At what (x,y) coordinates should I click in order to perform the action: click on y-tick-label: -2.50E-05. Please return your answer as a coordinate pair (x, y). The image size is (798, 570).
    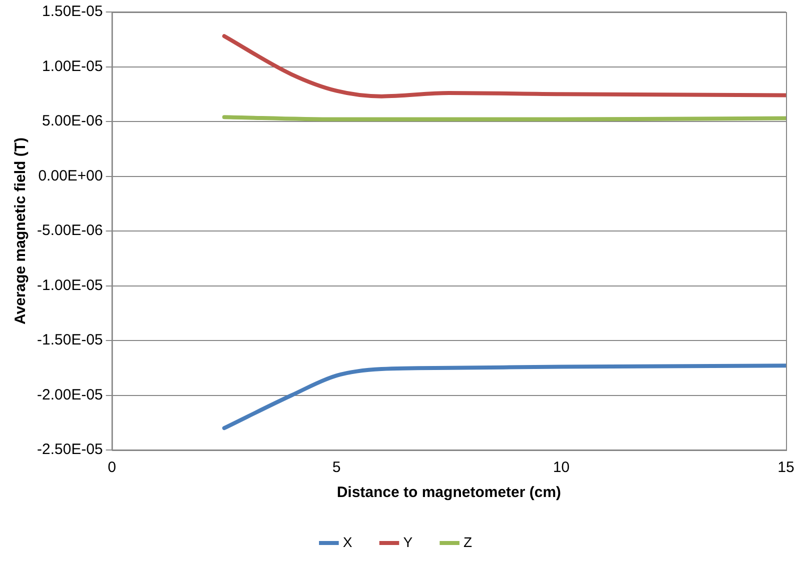
    Looking at the image, I should click on (70, 449).